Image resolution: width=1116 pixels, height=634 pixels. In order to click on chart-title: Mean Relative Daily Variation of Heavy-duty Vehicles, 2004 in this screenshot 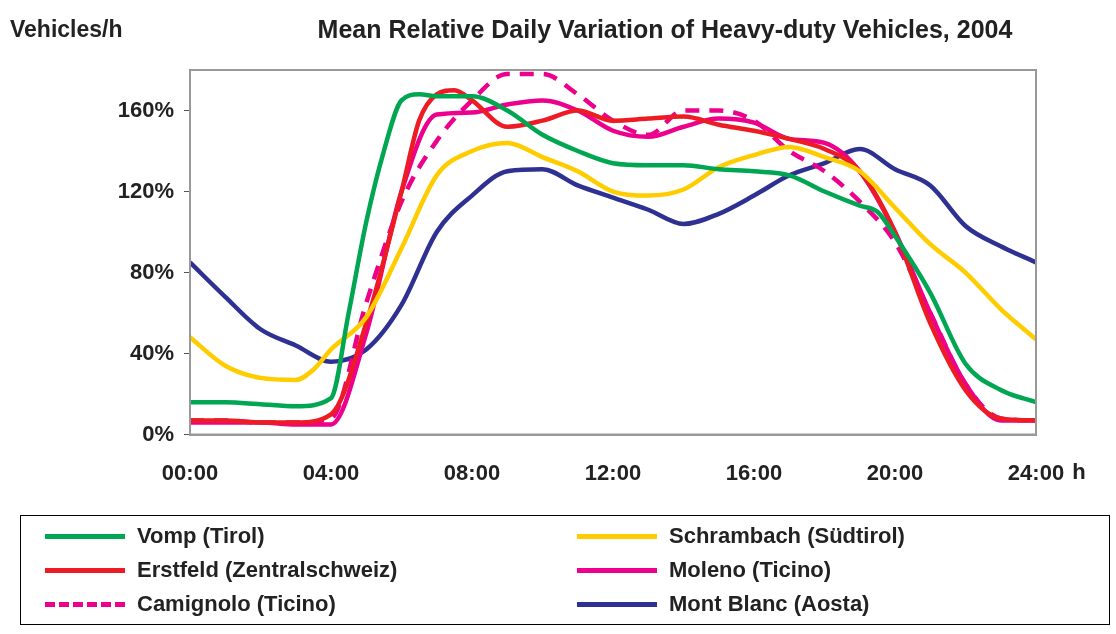, I will do `click(665, 29)`.